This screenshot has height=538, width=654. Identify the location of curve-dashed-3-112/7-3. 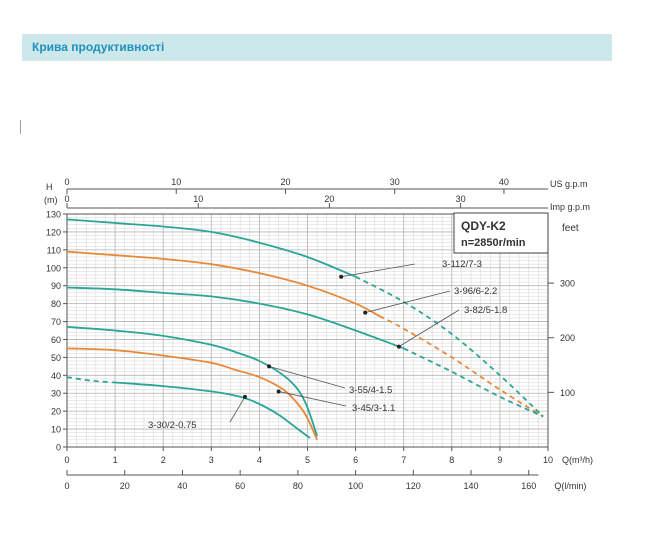
(449, 346).